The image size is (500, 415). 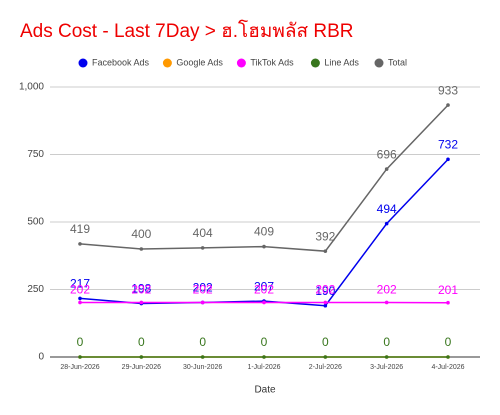 I want to click on x-tick-label: 3-Jul-2026, so click(x=386, y=367).